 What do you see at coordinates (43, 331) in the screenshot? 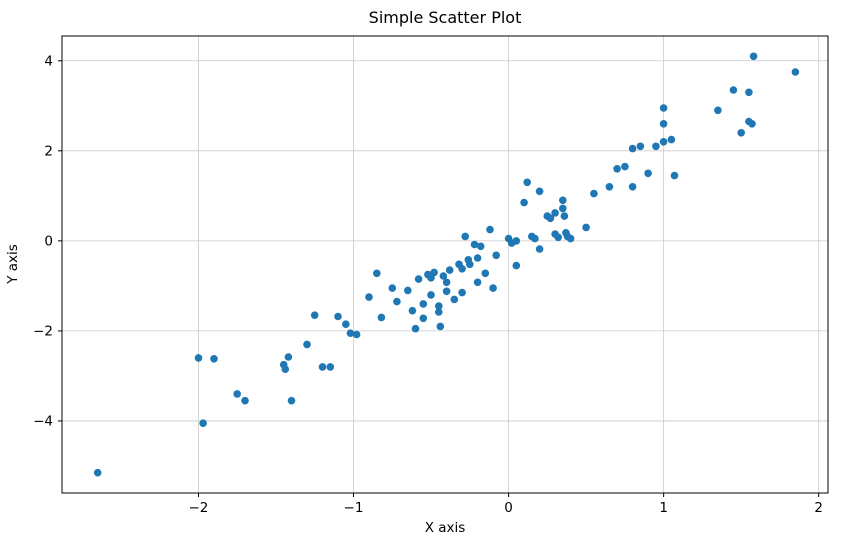
I see `y-tick-label: −2` at bounding box center [43, 331].